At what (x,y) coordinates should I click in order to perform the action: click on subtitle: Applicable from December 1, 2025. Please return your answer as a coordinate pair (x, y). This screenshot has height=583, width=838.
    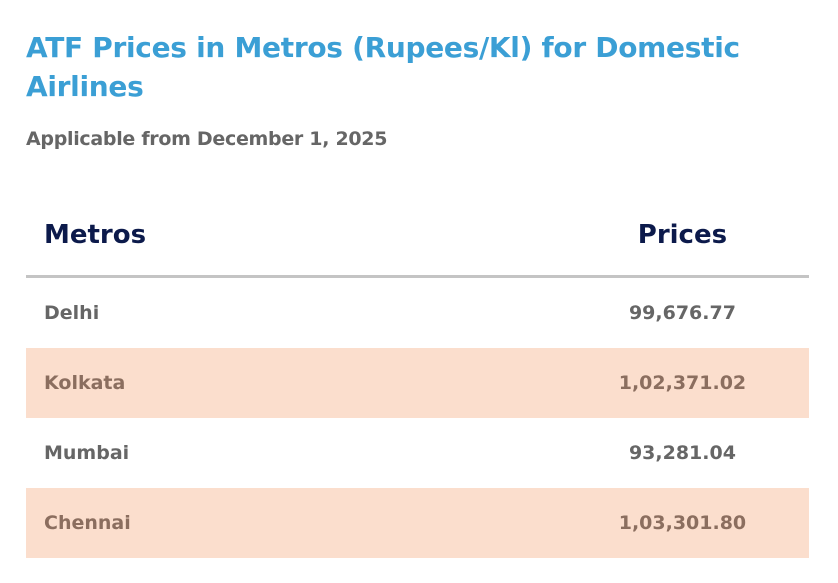
    Looking at the image, I should click on (207, 139).